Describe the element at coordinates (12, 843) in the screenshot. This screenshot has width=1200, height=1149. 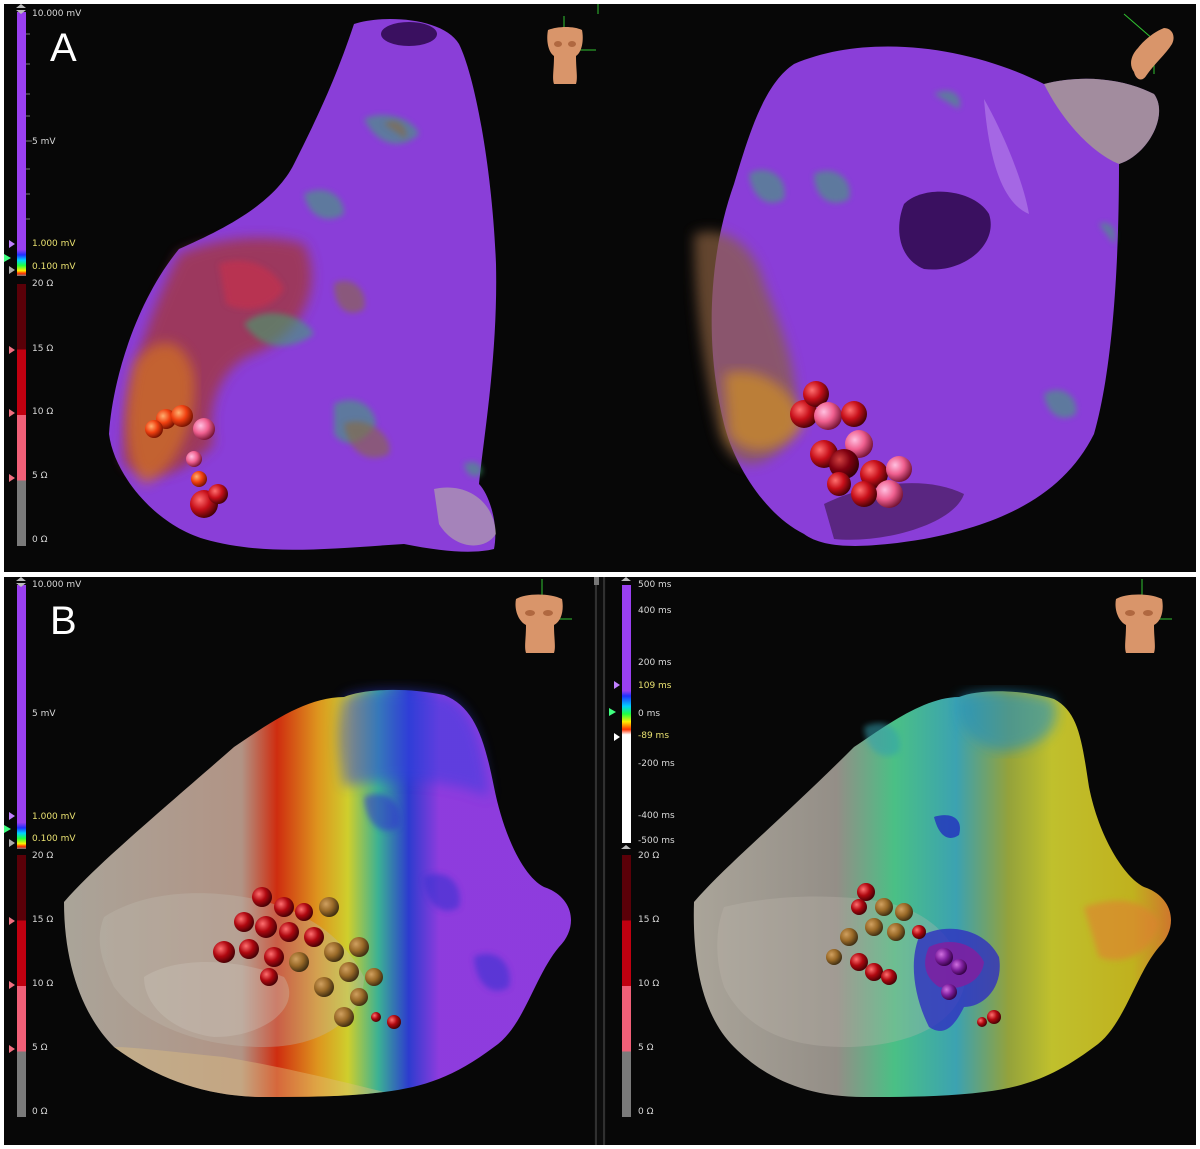
I see `lower-threshold-marker-icon-b` at that location.